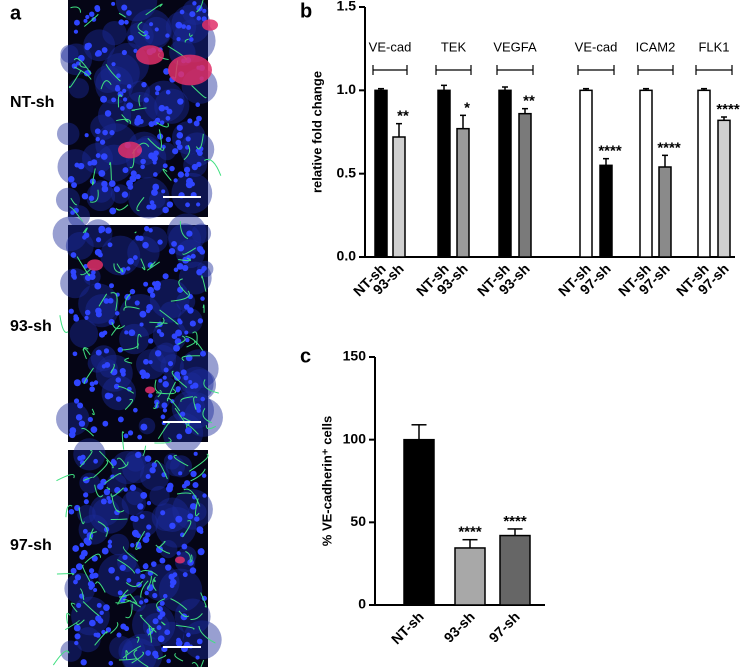 The image size is (749, 667). Describe the element at coordinates (606, 211) in the screenshot. I see `bar` at that location.